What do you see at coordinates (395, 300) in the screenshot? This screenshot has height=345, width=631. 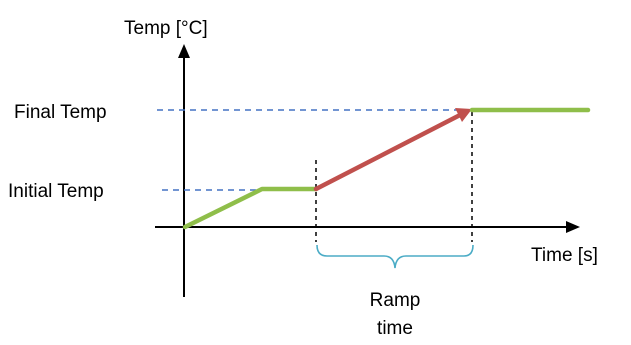 I see `ramp-time-label-line1: Ramp` at bounding box center [395, 300].